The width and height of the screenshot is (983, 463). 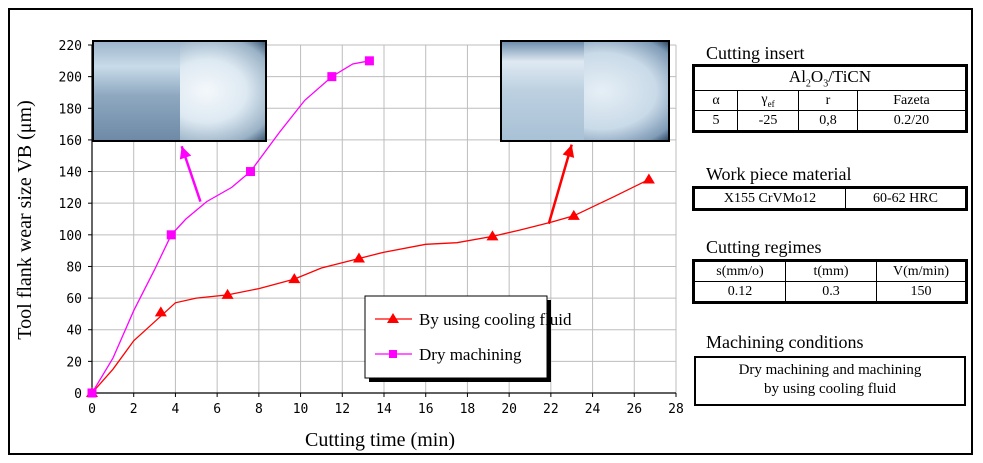 I want to click on y-tick-label: 0, so click(x=78, y=394).